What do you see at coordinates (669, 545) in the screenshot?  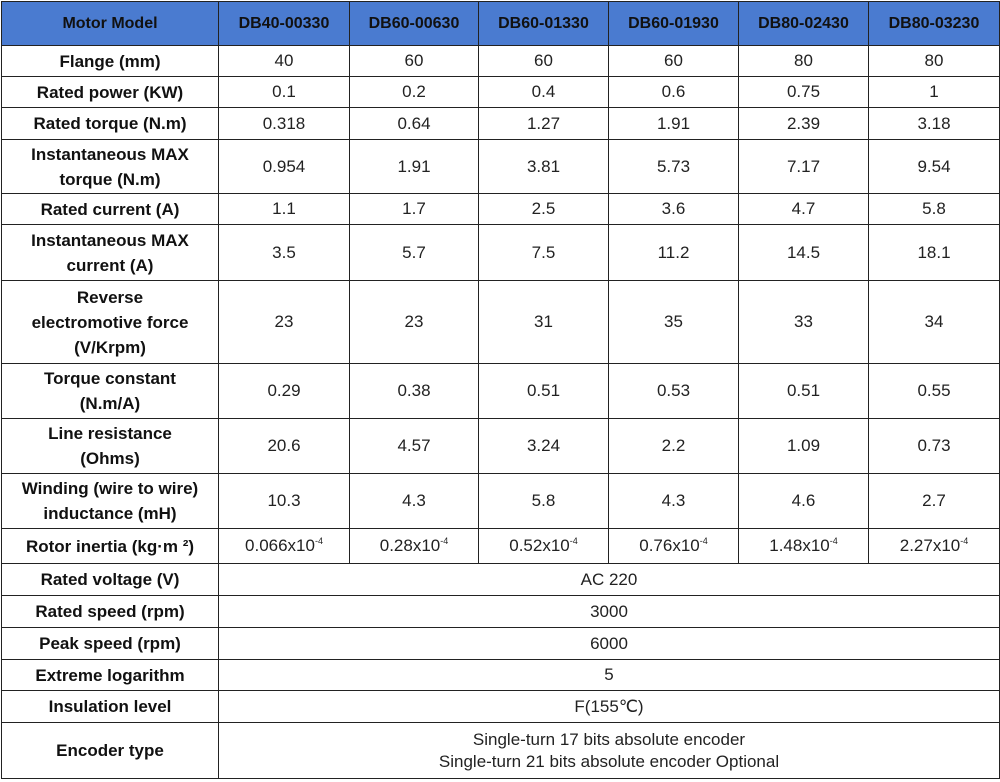 I see `value-base: 0.76x10` at bounding box center [669, 545].